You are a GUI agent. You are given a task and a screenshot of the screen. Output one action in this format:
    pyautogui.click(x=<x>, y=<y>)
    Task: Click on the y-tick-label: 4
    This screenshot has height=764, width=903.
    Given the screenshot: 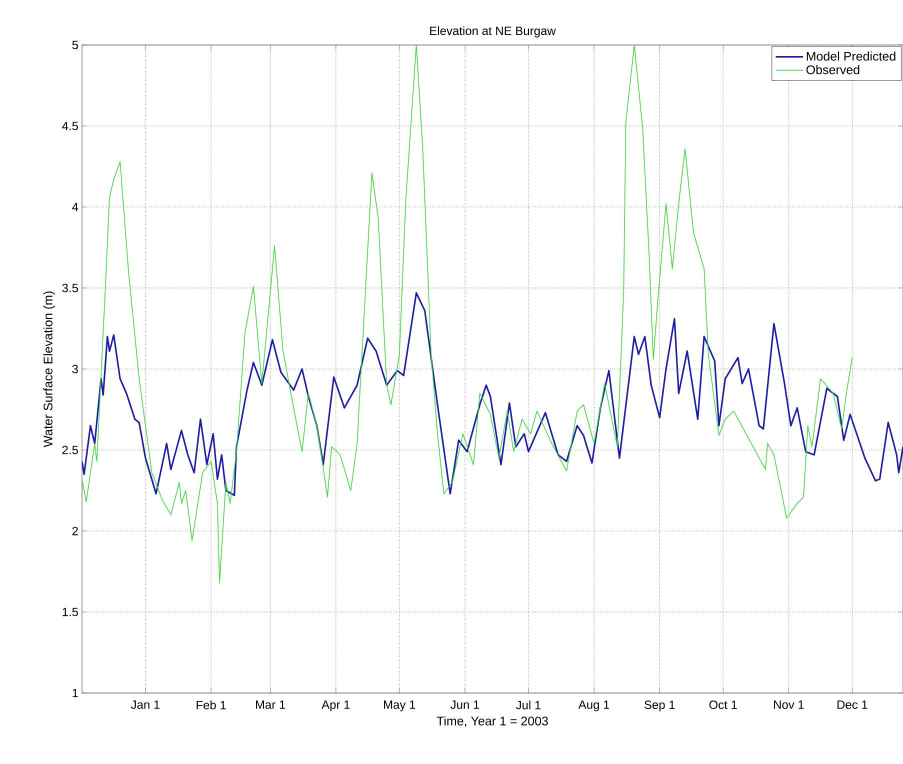 What is the action you would take?
    pyautogui.click(x=75, y=207)
    